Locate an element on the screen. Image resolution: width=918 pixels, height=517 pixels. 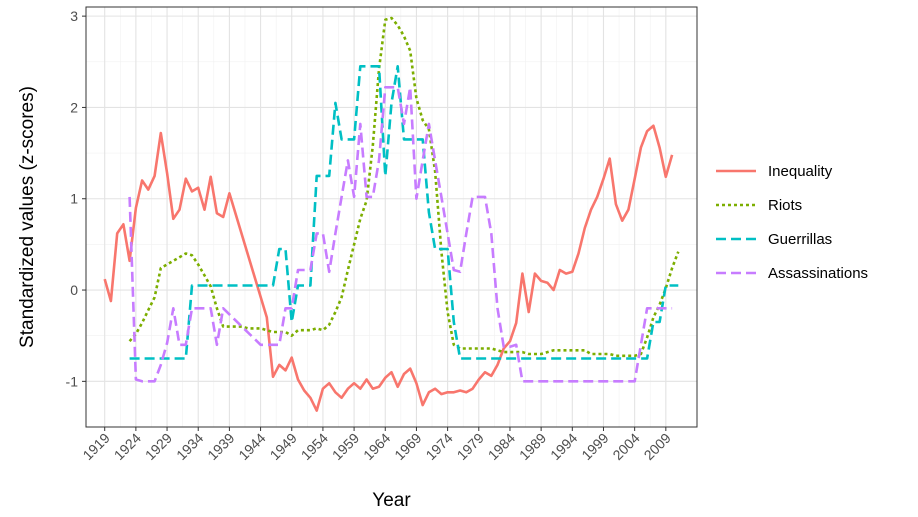
y-axis: -1 0 1 2 3 is located at coordinates (76, 198).